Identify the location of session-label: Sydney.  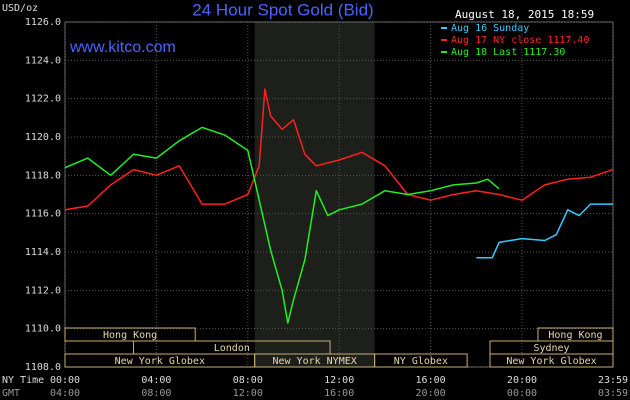
(551, 348).